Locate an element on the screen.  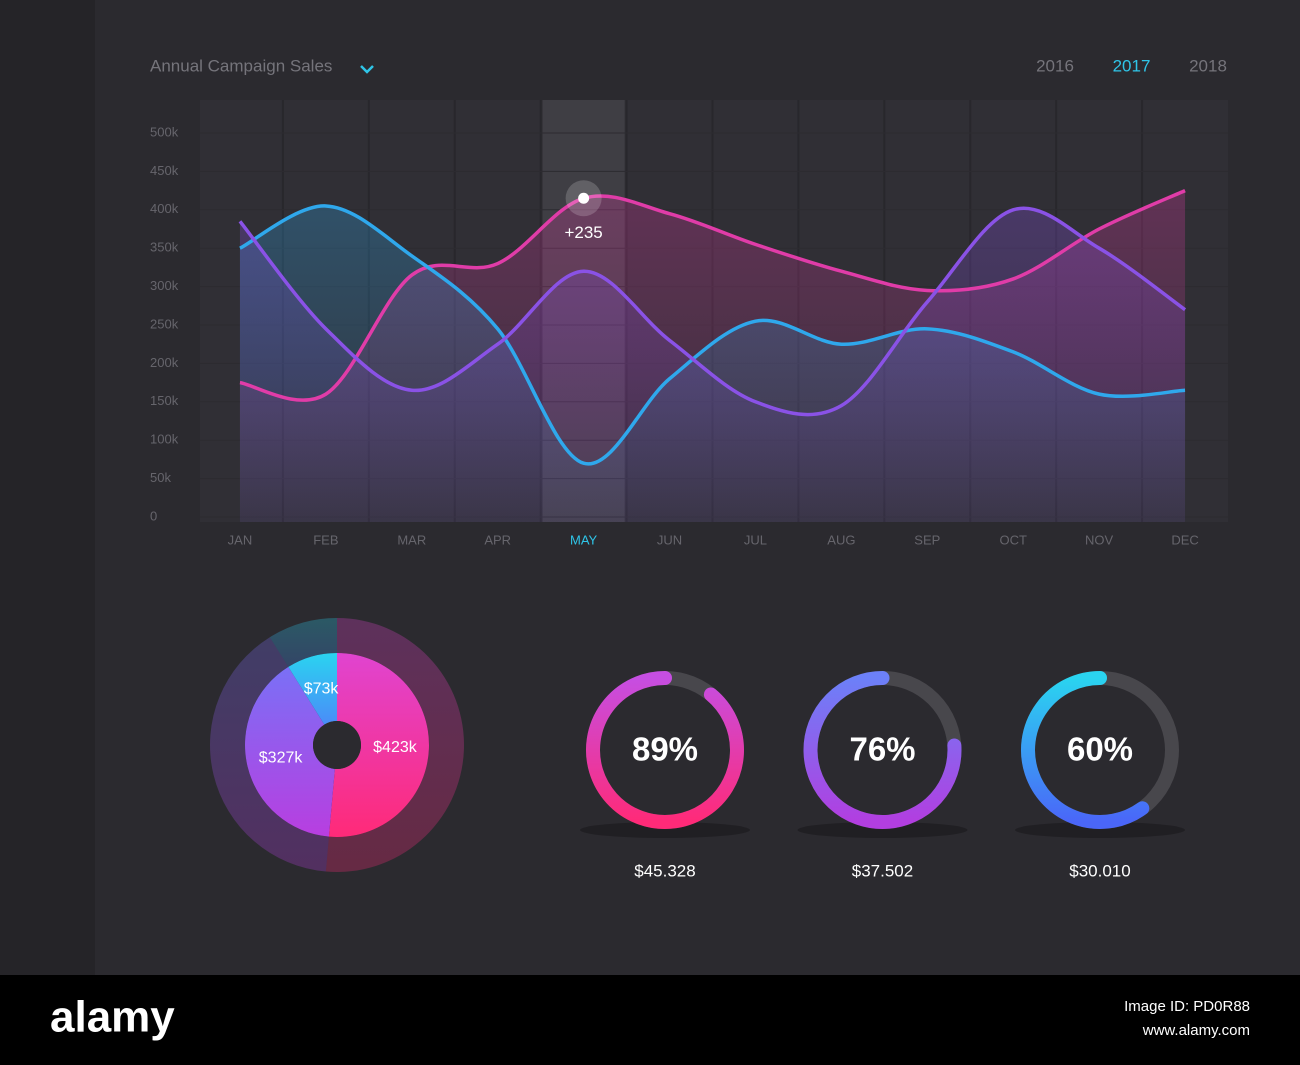
footer-url: www.alamy.com is located at coordinates (1196, 1030).